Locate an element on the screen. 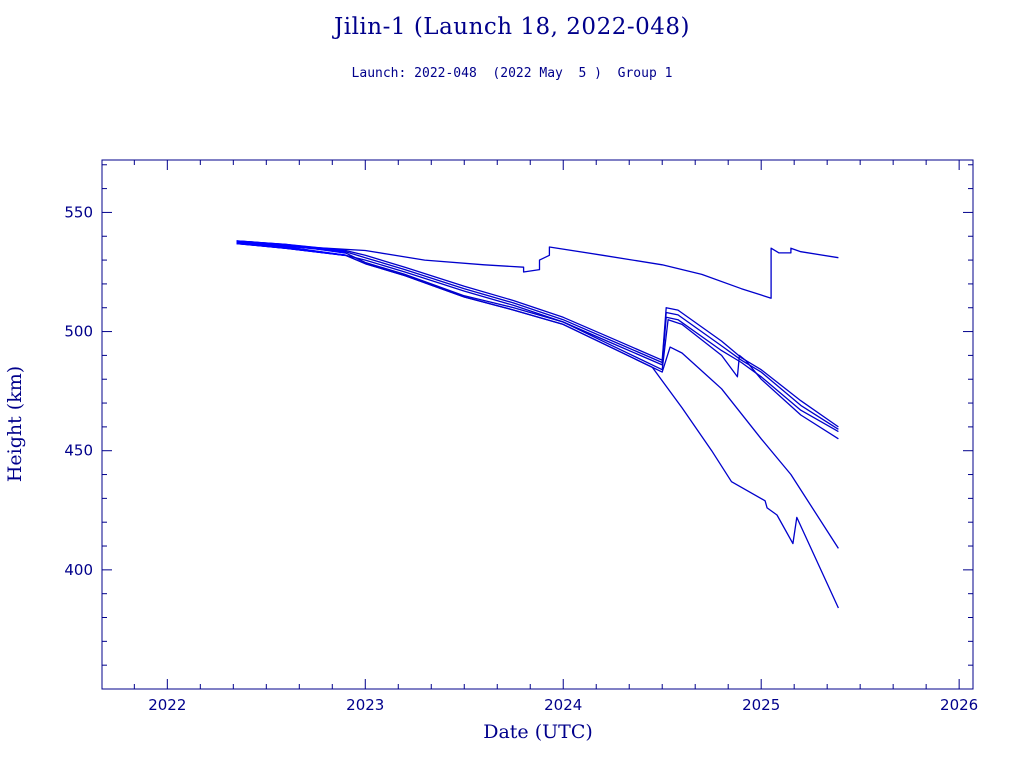 Image resolution: width=1024 pixels, height=768 pixels. y-tick-label: 450 is located at coordinates (78, 451).